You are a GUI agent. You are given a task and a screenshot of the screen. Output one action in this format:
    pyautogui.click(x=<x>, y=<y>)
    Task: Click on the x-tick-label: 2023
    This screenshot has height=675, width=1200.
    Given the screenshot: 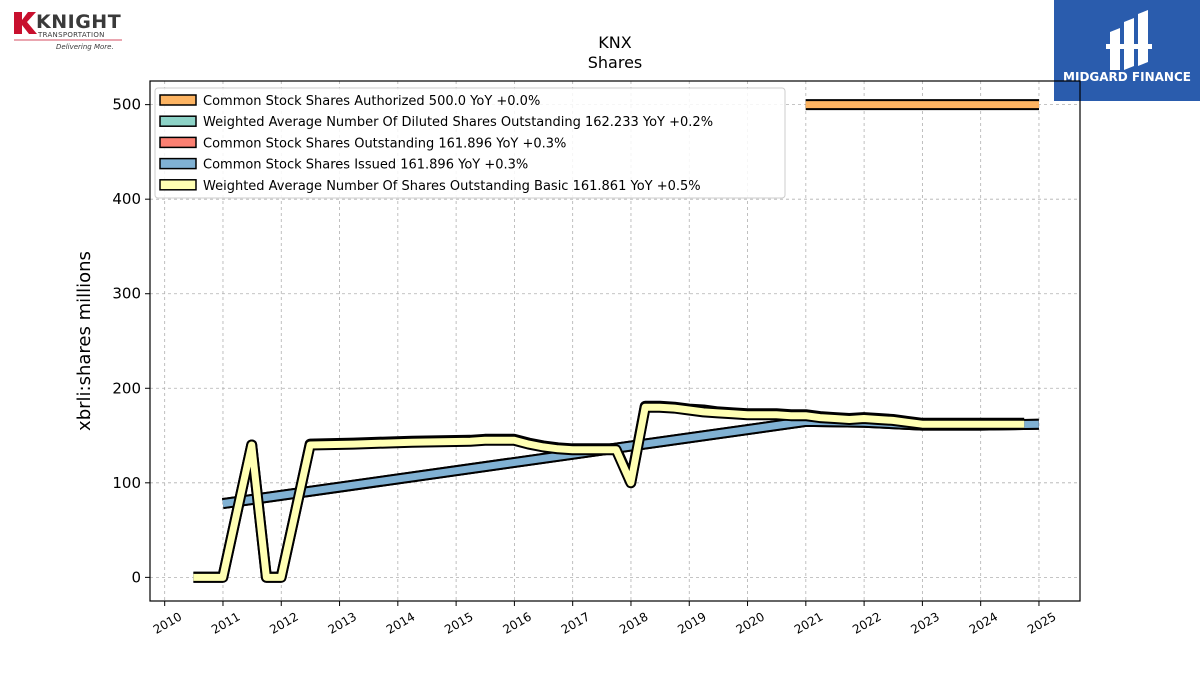 What is the action you would take?
    pyautogui.click(x=924, y=622)
    